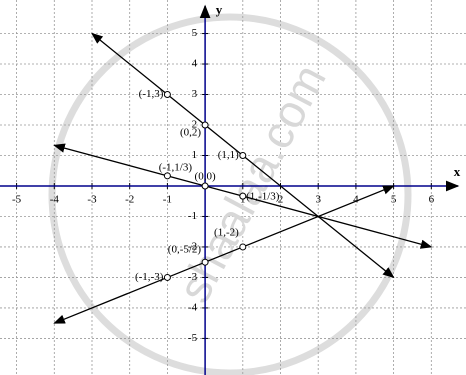 The height and width of the screenshot is (375, 466). Describe the element at coordinates (457, 171) in the screenshot. I see `x-axis-label: x` at that location.